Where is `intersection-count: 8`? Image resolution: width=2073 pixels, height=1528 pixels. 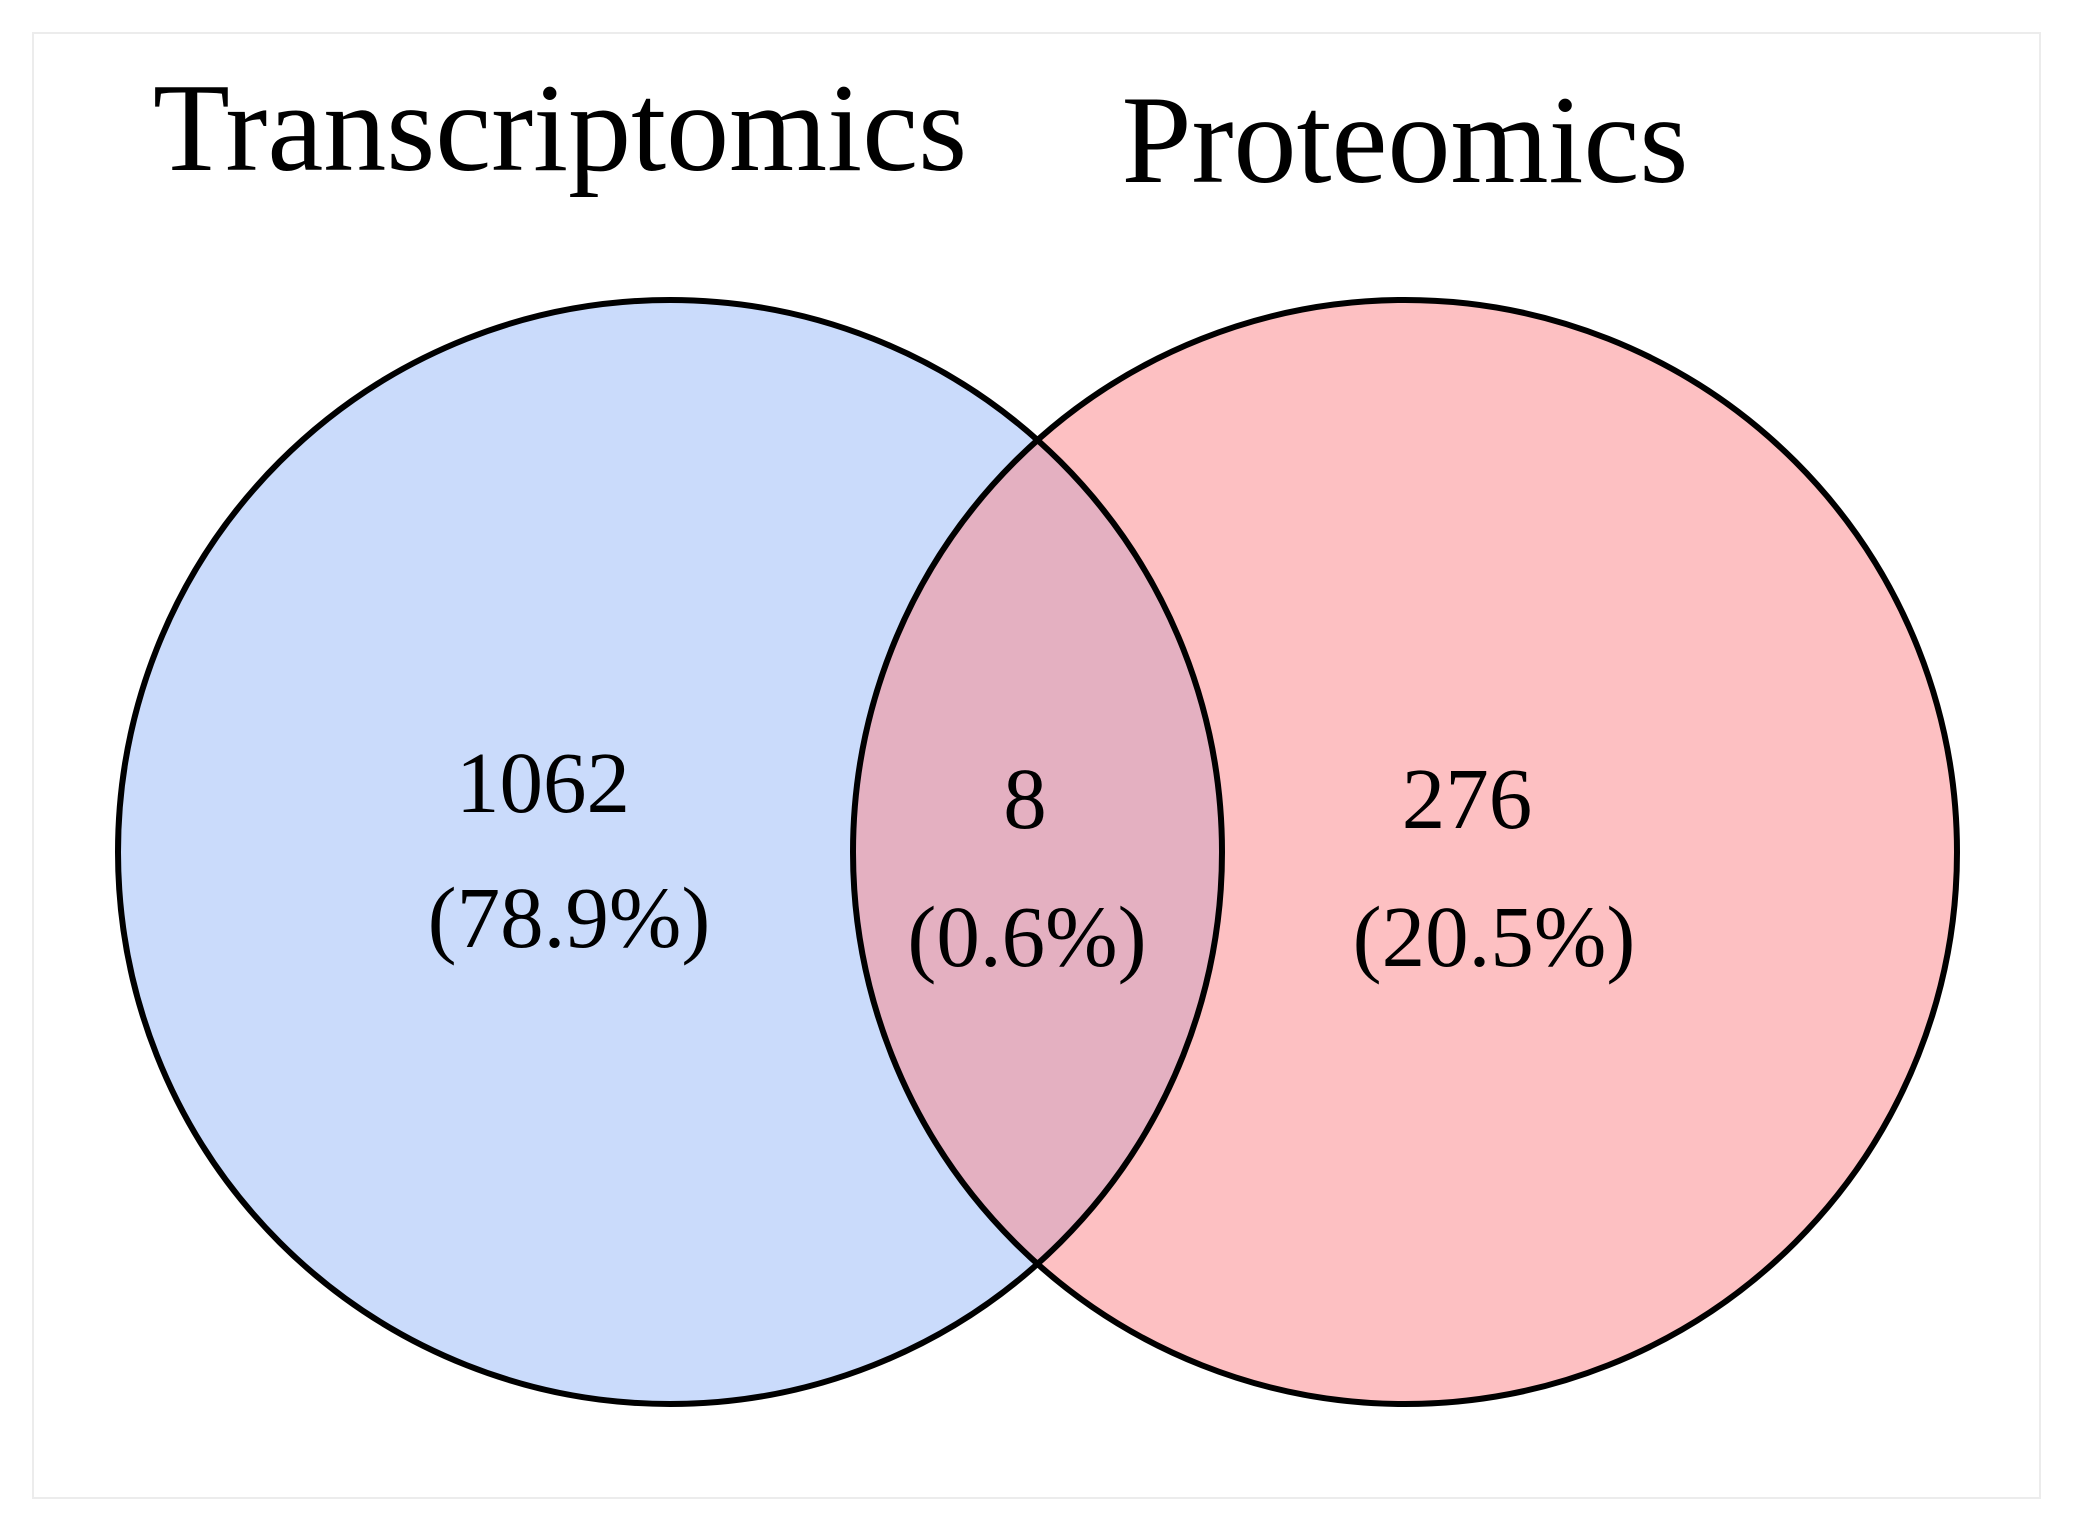 intersection-count: 8 is located at coordinates (1025, 798).